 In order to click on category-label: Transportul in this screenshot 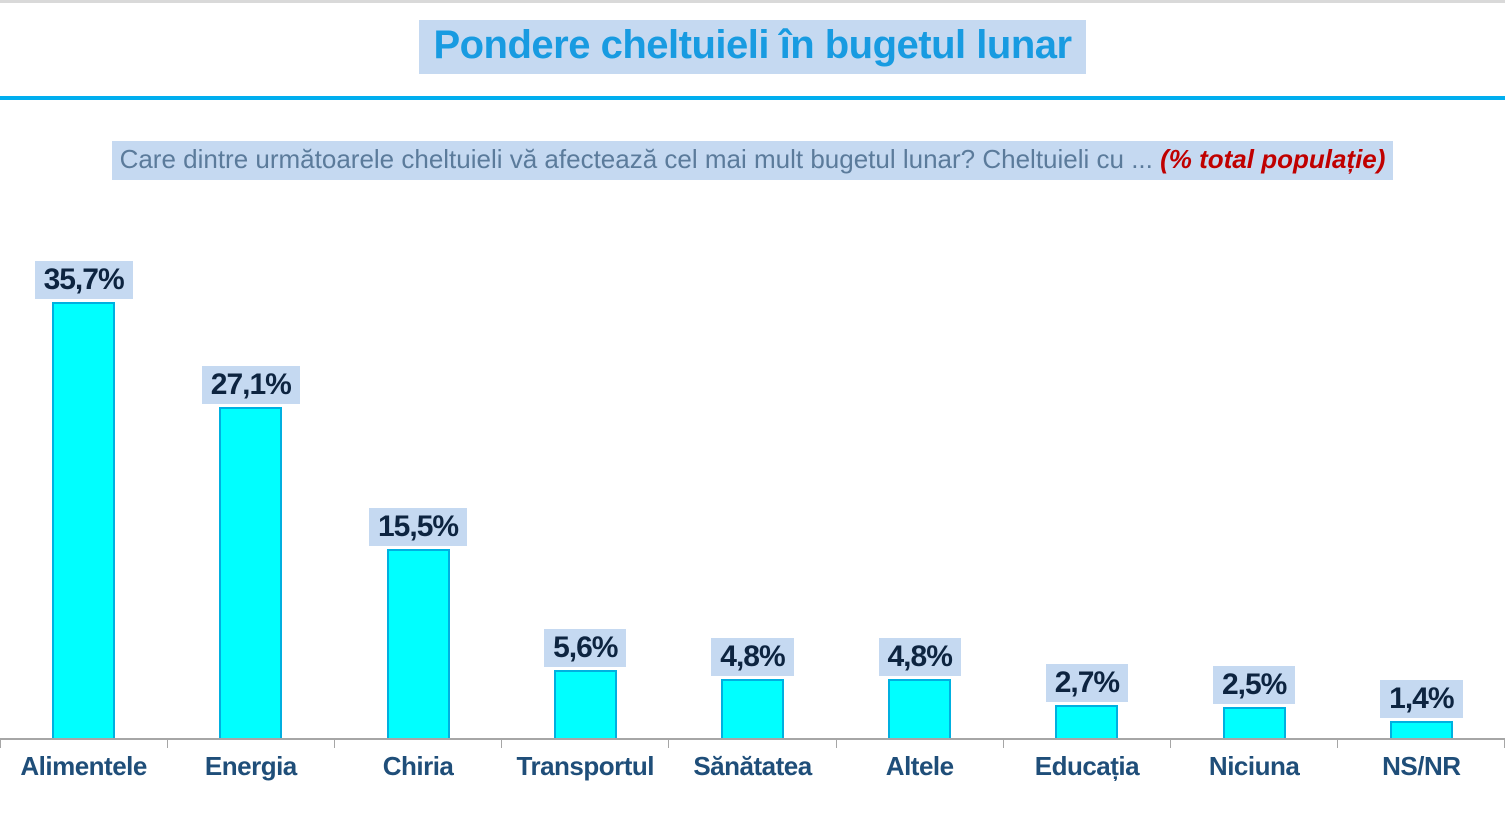, I will do `click(585, 766)`.